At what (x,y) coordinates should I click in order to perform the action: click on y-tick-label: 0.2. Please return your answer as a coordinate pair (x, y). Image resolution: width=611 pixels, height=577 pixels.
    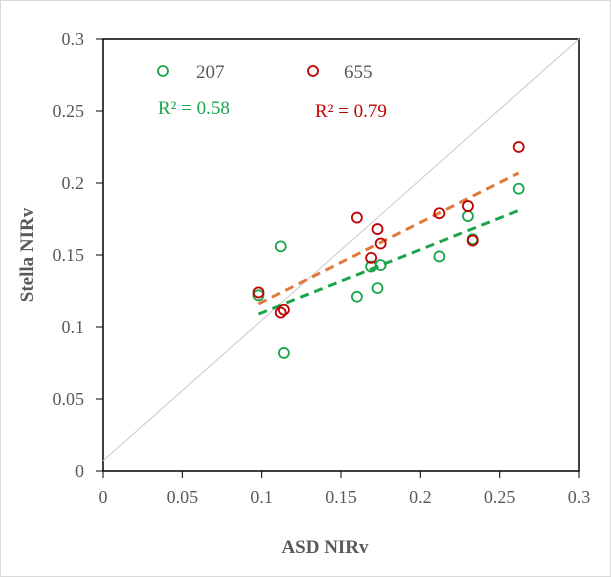
    Looking at the image, I should click on (73, 183).